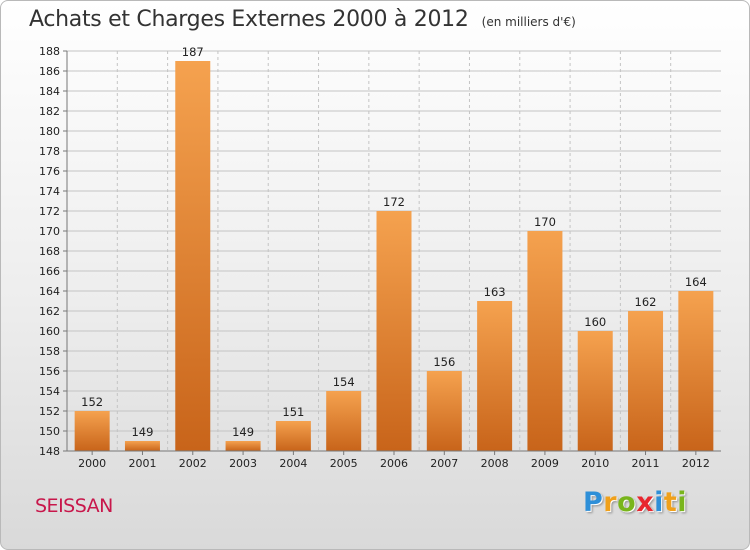 This screenshot has width=750, height=550. I want to click on x-tick-label: 2000, so click(92, 463).